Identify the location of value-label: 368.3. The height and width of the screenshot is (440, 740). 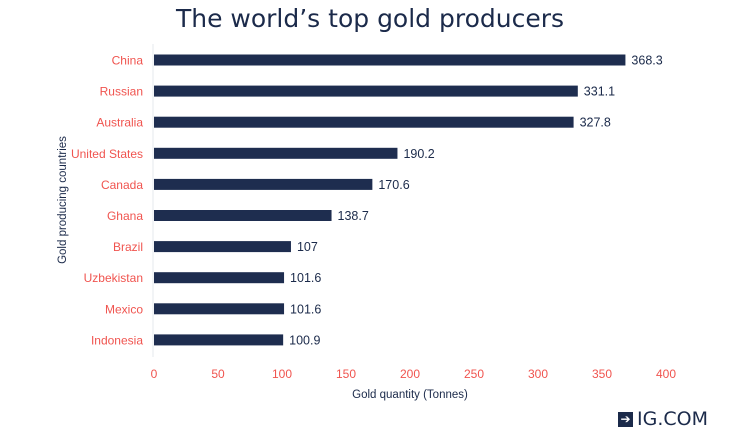
(646, 61).